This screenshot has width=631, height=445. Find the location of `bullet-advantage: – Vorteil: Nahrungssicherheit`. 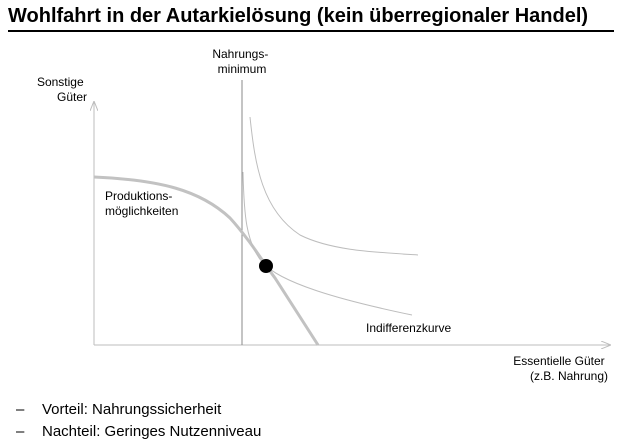

bullet-advantage: – Vorteil: Nahrungssicherheit is located at coordinates (138, 410).